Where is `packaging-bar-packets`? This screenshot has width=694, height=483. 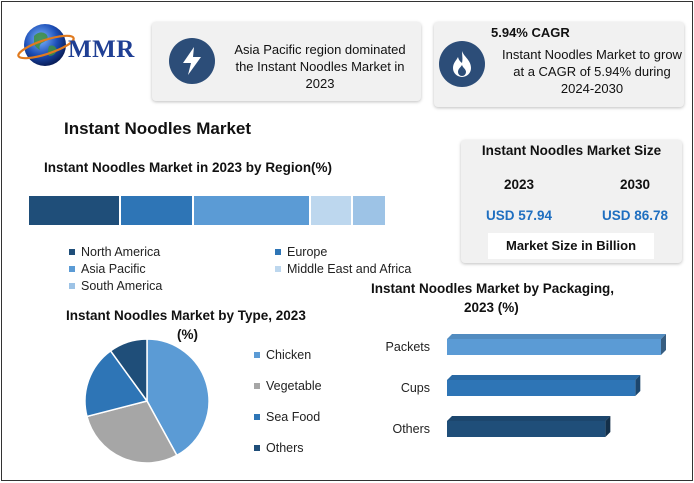 packaging-bar-packets is located at coordinates (556, 344).